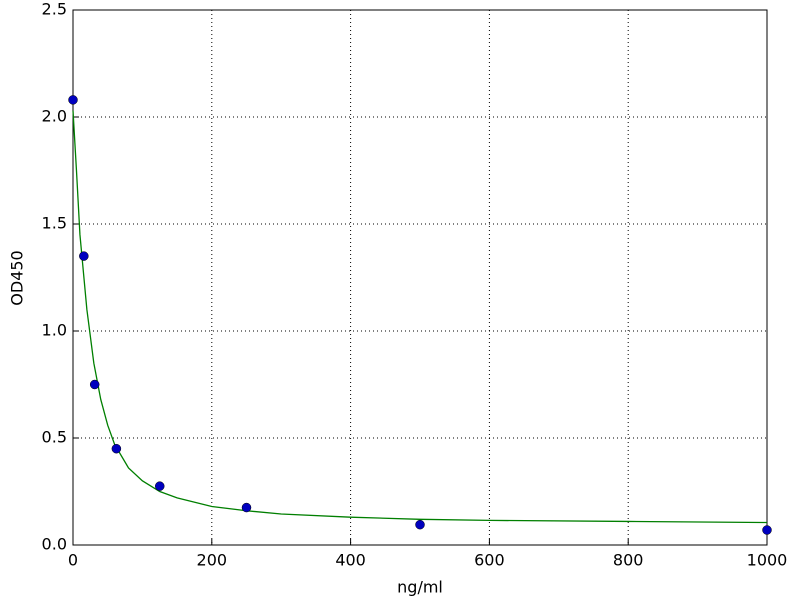 This screenshot has height=600, width=800. Describe the element at coordinates (54, 544) in the screenshot. I see `y-tick-label: 0.0` at that location.